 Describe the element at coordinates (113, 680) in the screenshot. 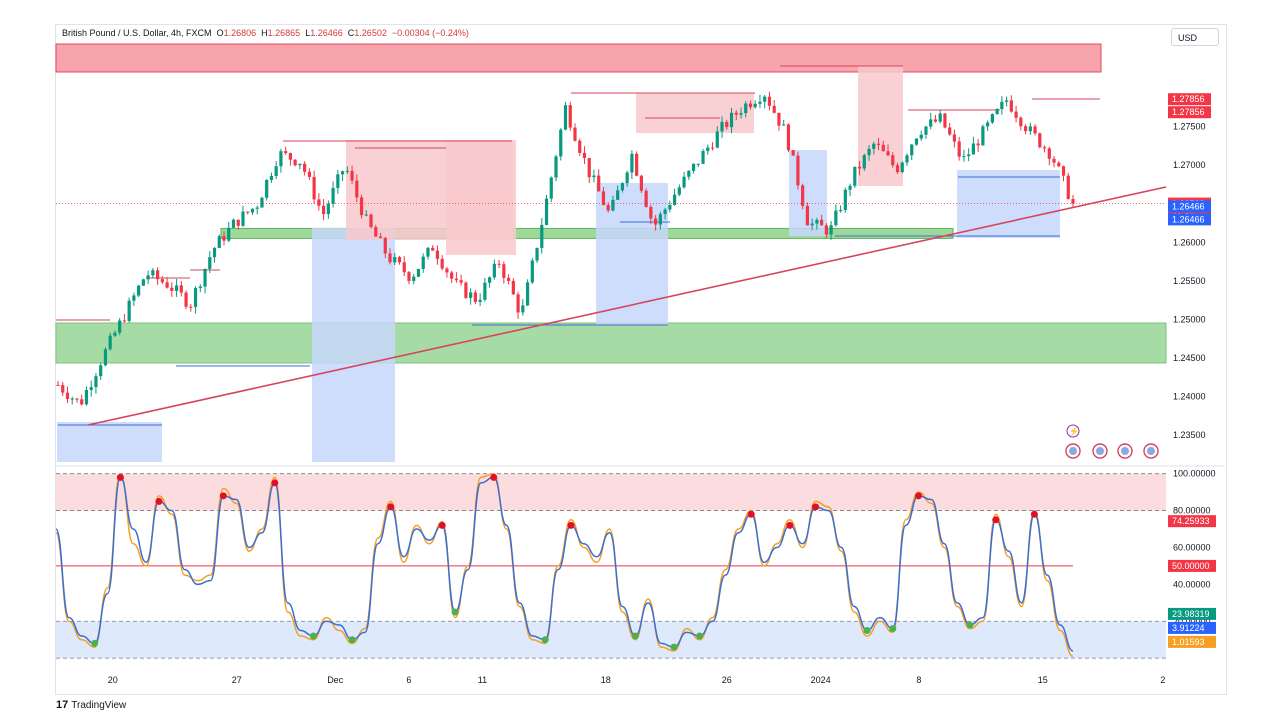

I see `time-axis-tick-label: 20` at that location.